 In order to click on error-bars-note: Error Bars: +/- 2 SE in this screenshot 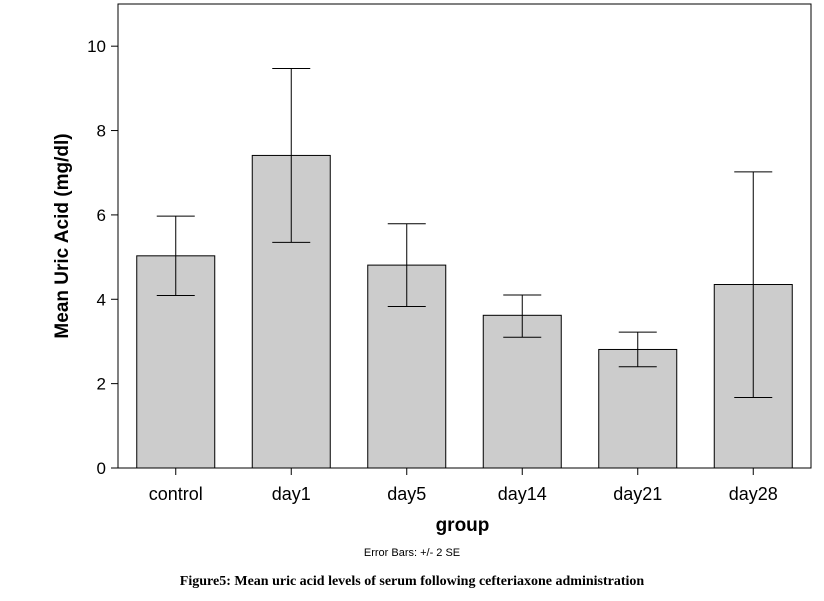, I will do `click(412, 553)`.